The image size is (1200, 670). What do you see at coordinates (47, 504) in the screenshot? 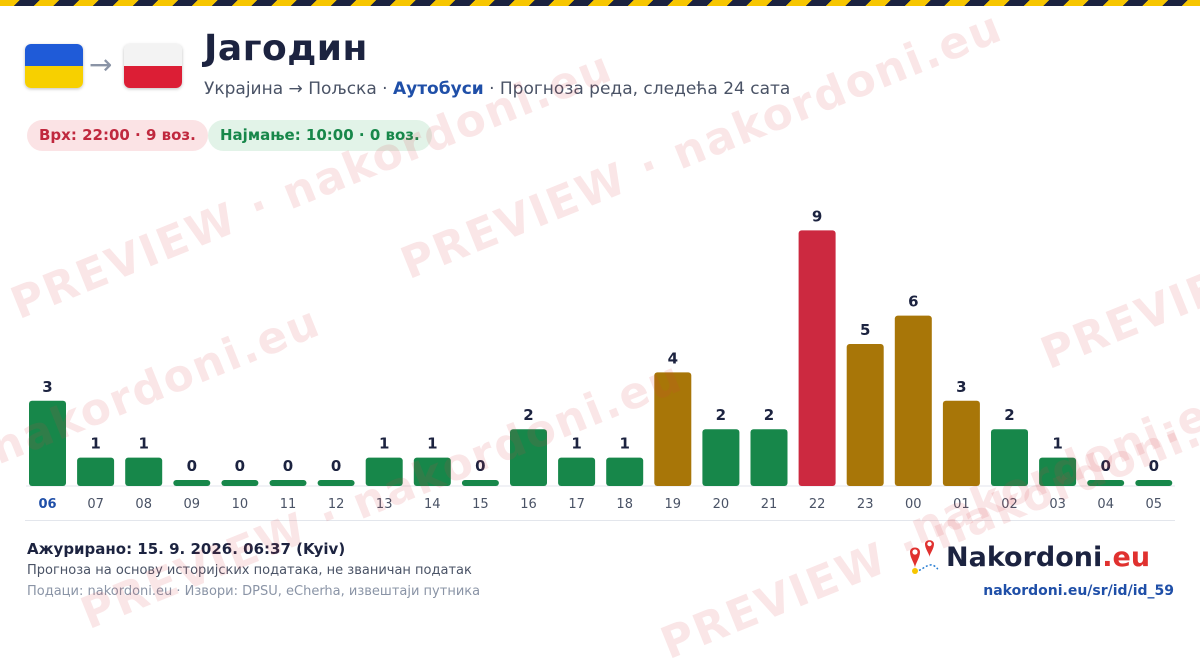
I see `tick-label-06: 06` at bounding box center [47, 504].